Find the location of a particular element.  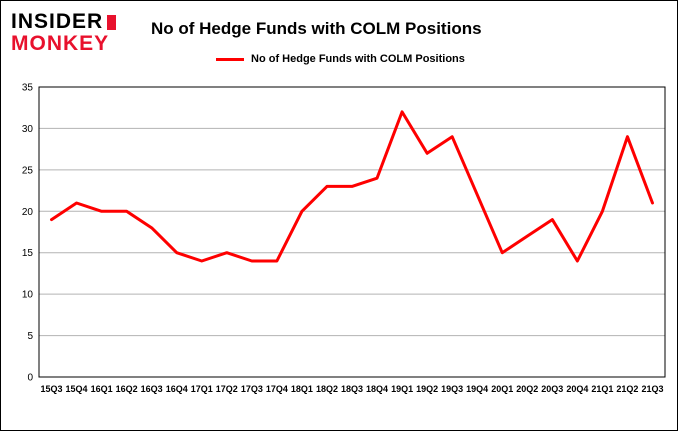

insider-monkey-logo: INSIDER MONKEY is located at coordinates (81, 33).